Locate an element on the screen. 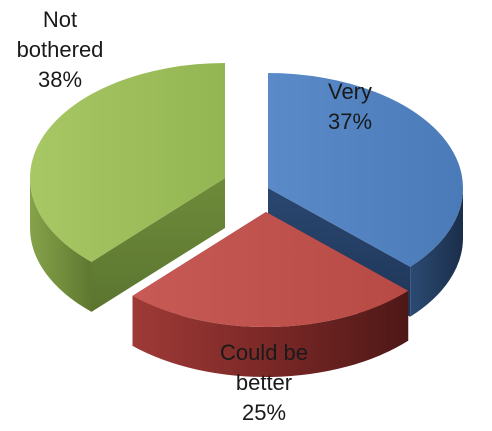  data-label-line: Very is located at coordinates (350, 91).